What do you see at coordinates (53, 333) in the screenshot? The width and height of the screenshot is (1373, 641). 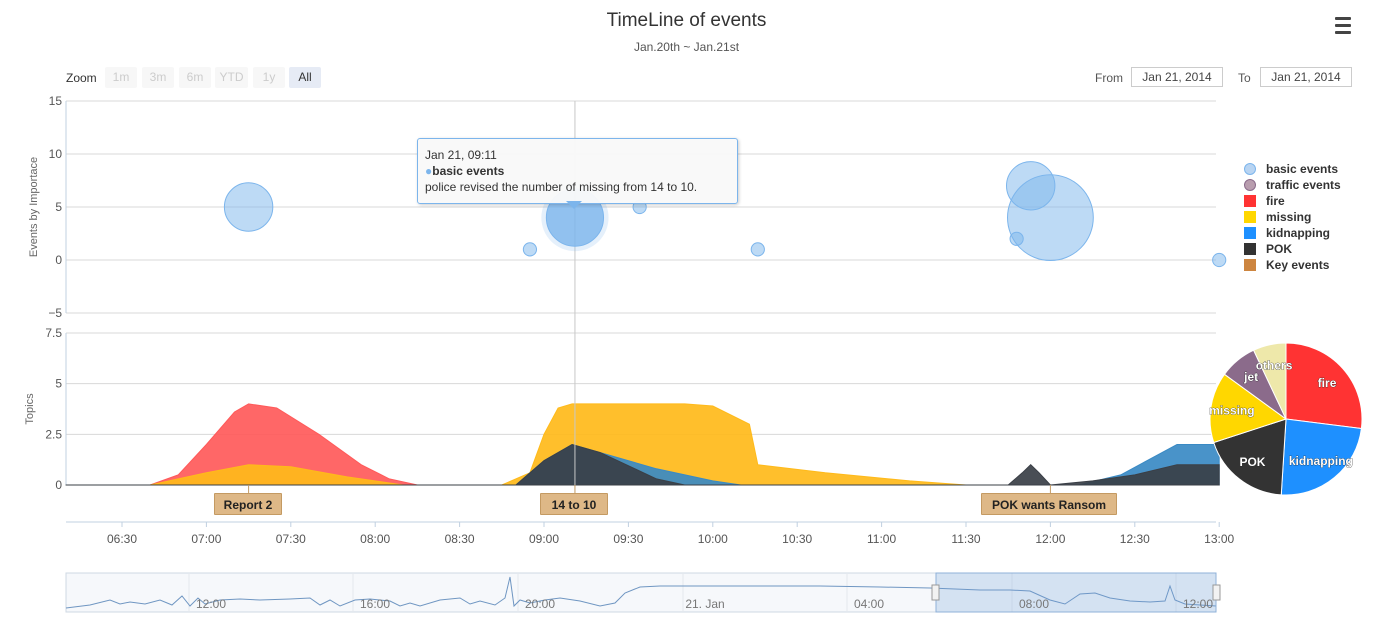 I see `bottom-y-tick-label: 7.5` at bounding box center [53, 333].